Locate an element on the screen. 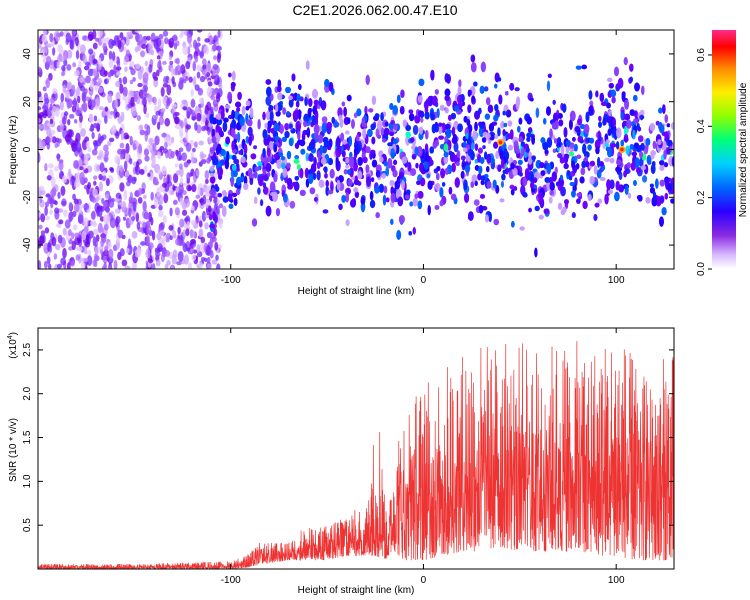  y-tick-label: 20 is located at coordinates (27, 102).